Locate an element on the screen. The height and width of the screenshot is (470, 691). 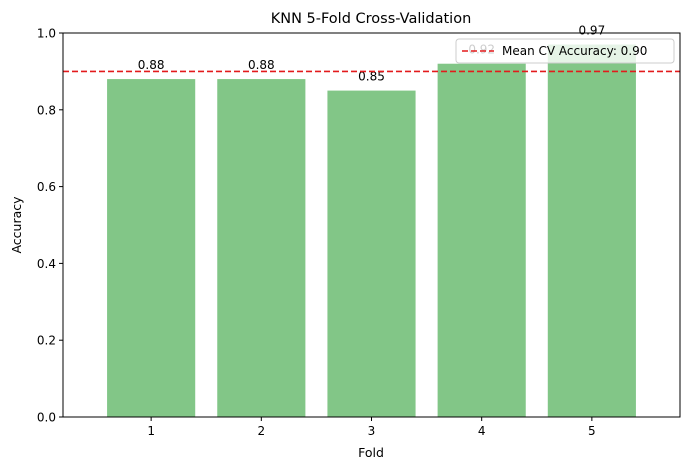
x-tick-label: 1 is located at coordinates (151, 431).